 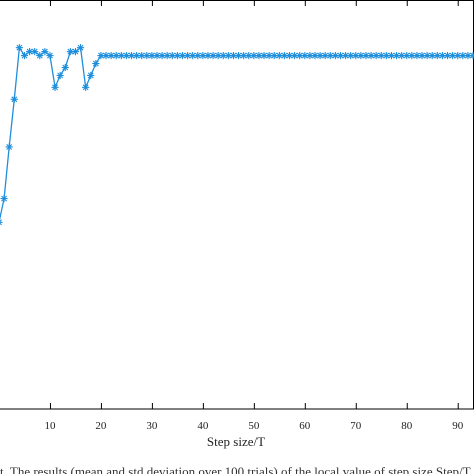 I want to click on x-tick-label: 40, so click(x=203, y=426).